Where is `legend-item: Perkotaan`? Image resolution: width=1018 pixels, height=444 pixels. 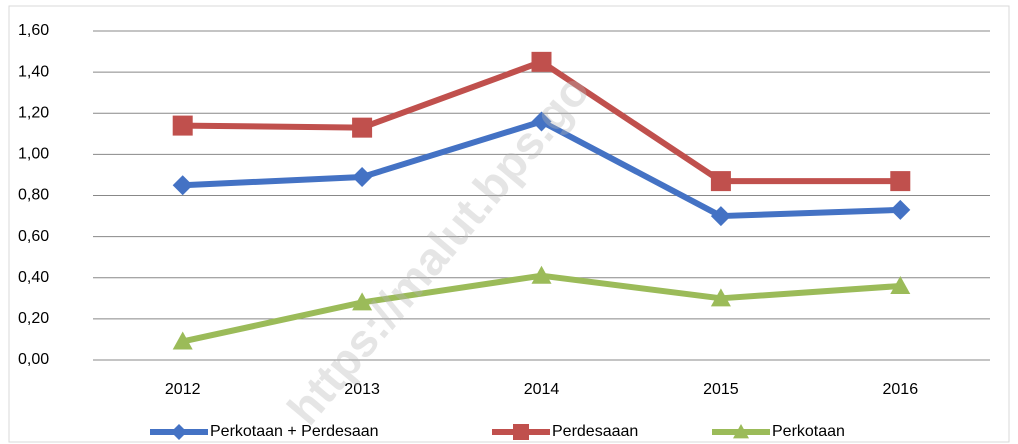
legend-item: Perkotaan is located at coordinates (778, 431).